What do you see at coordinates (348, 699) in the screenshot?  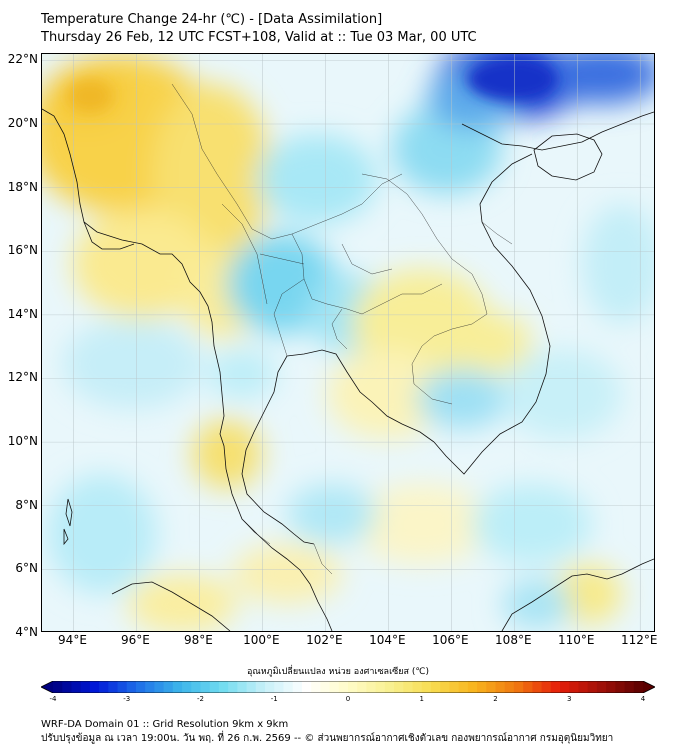 I see `colorbar-tick-label: 0` at bounding box center [348, 699].